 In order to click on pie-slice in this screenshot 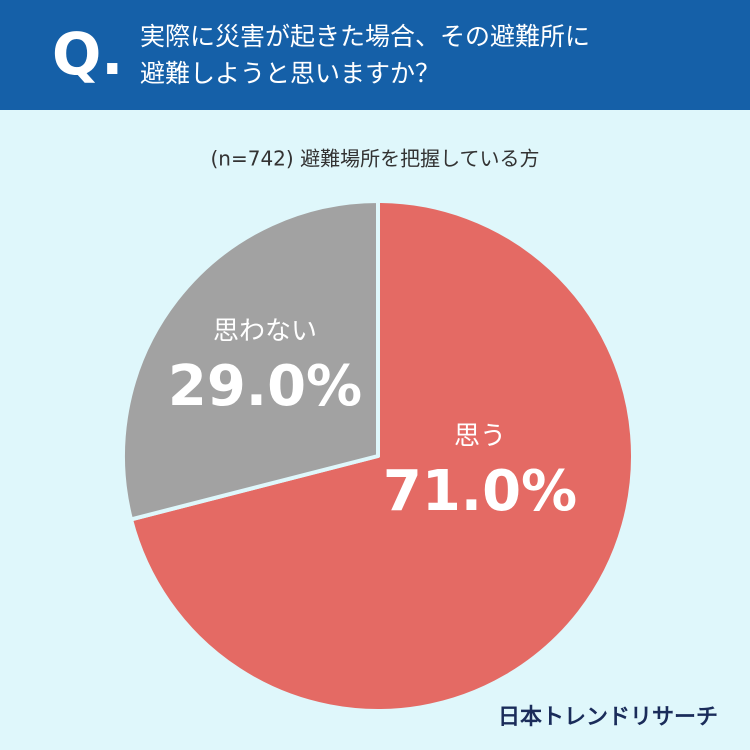, I will do `click(250, 360)`.